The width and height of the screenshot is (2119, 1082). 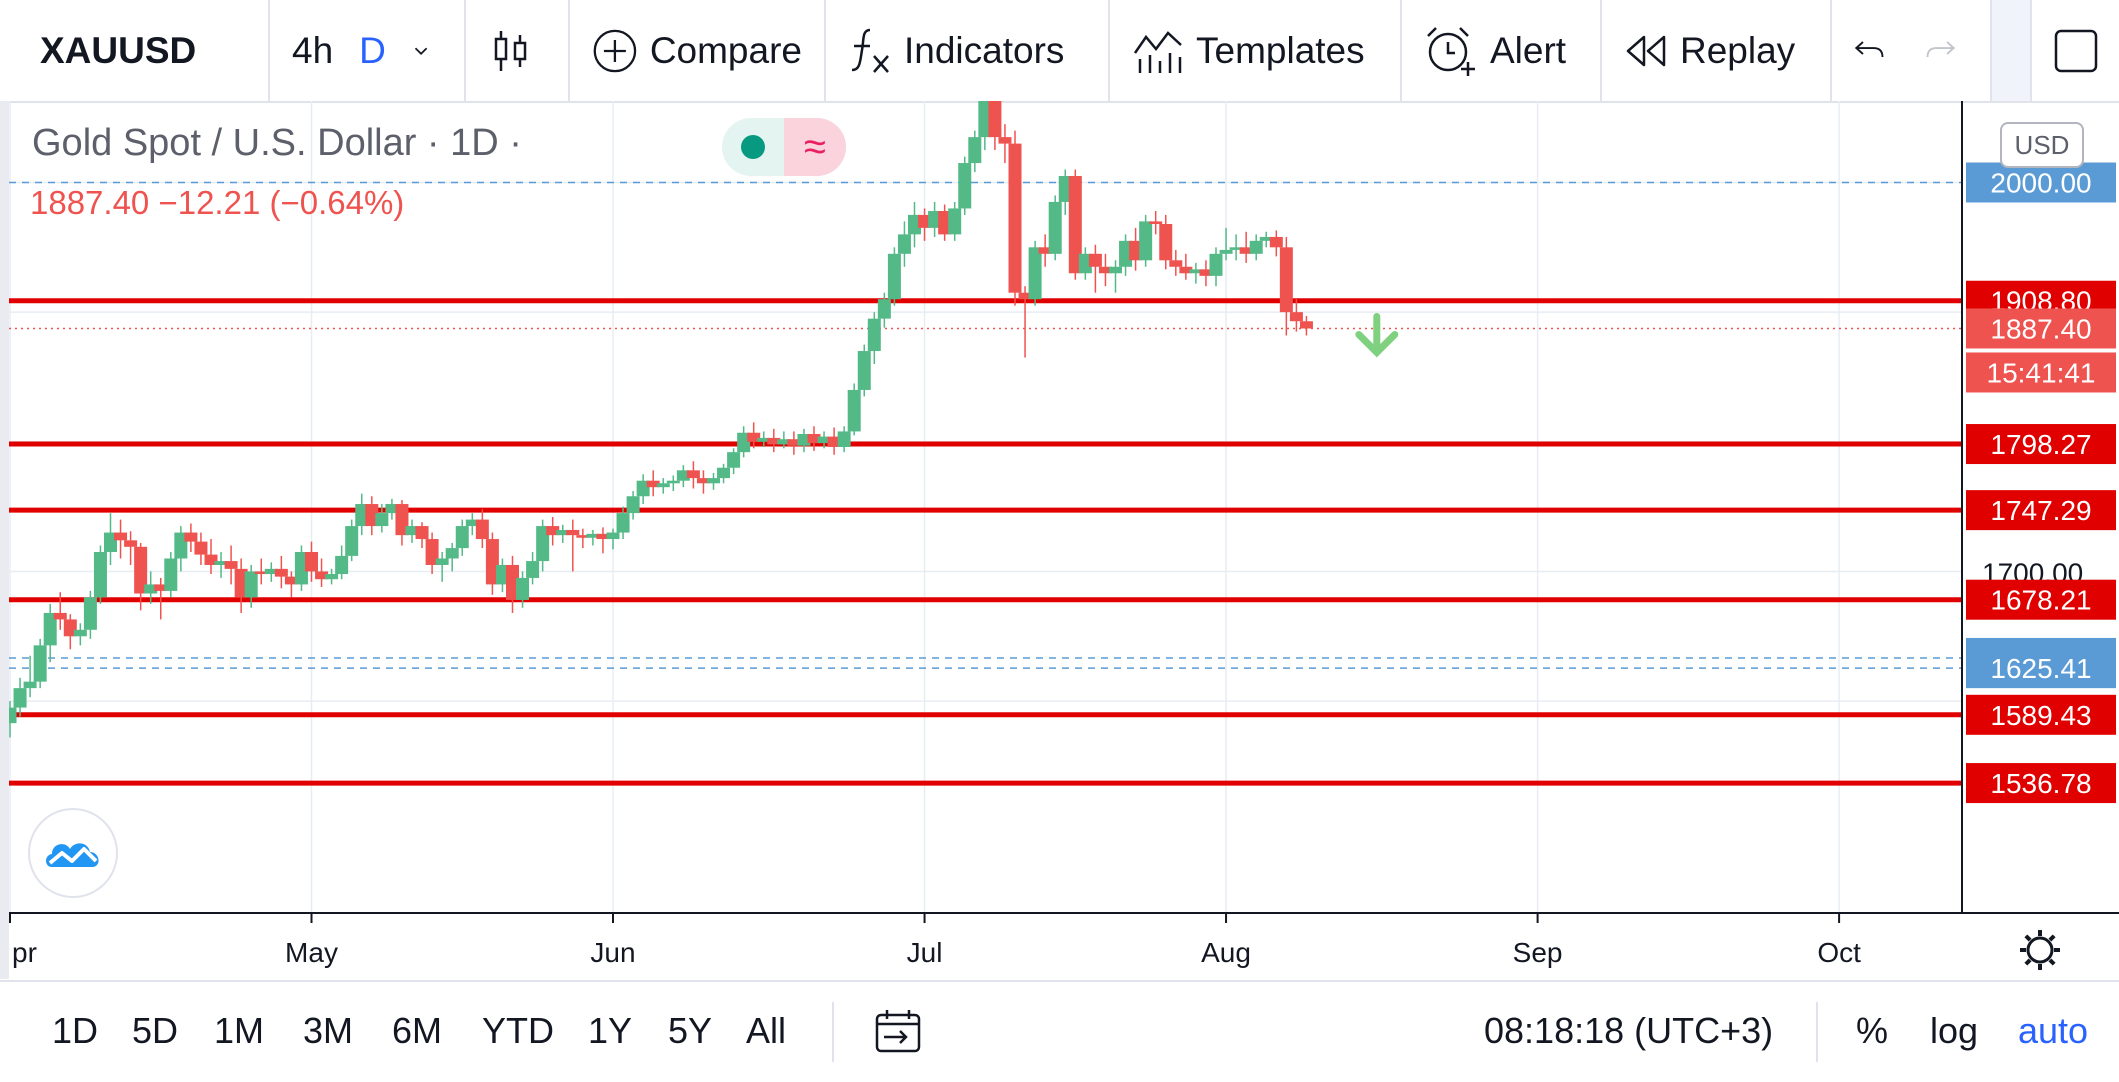 What do you see at coordinates (2042, 145) in the screenshot?
I see `currency-badge: USD` at bounding box center [2042, 145].